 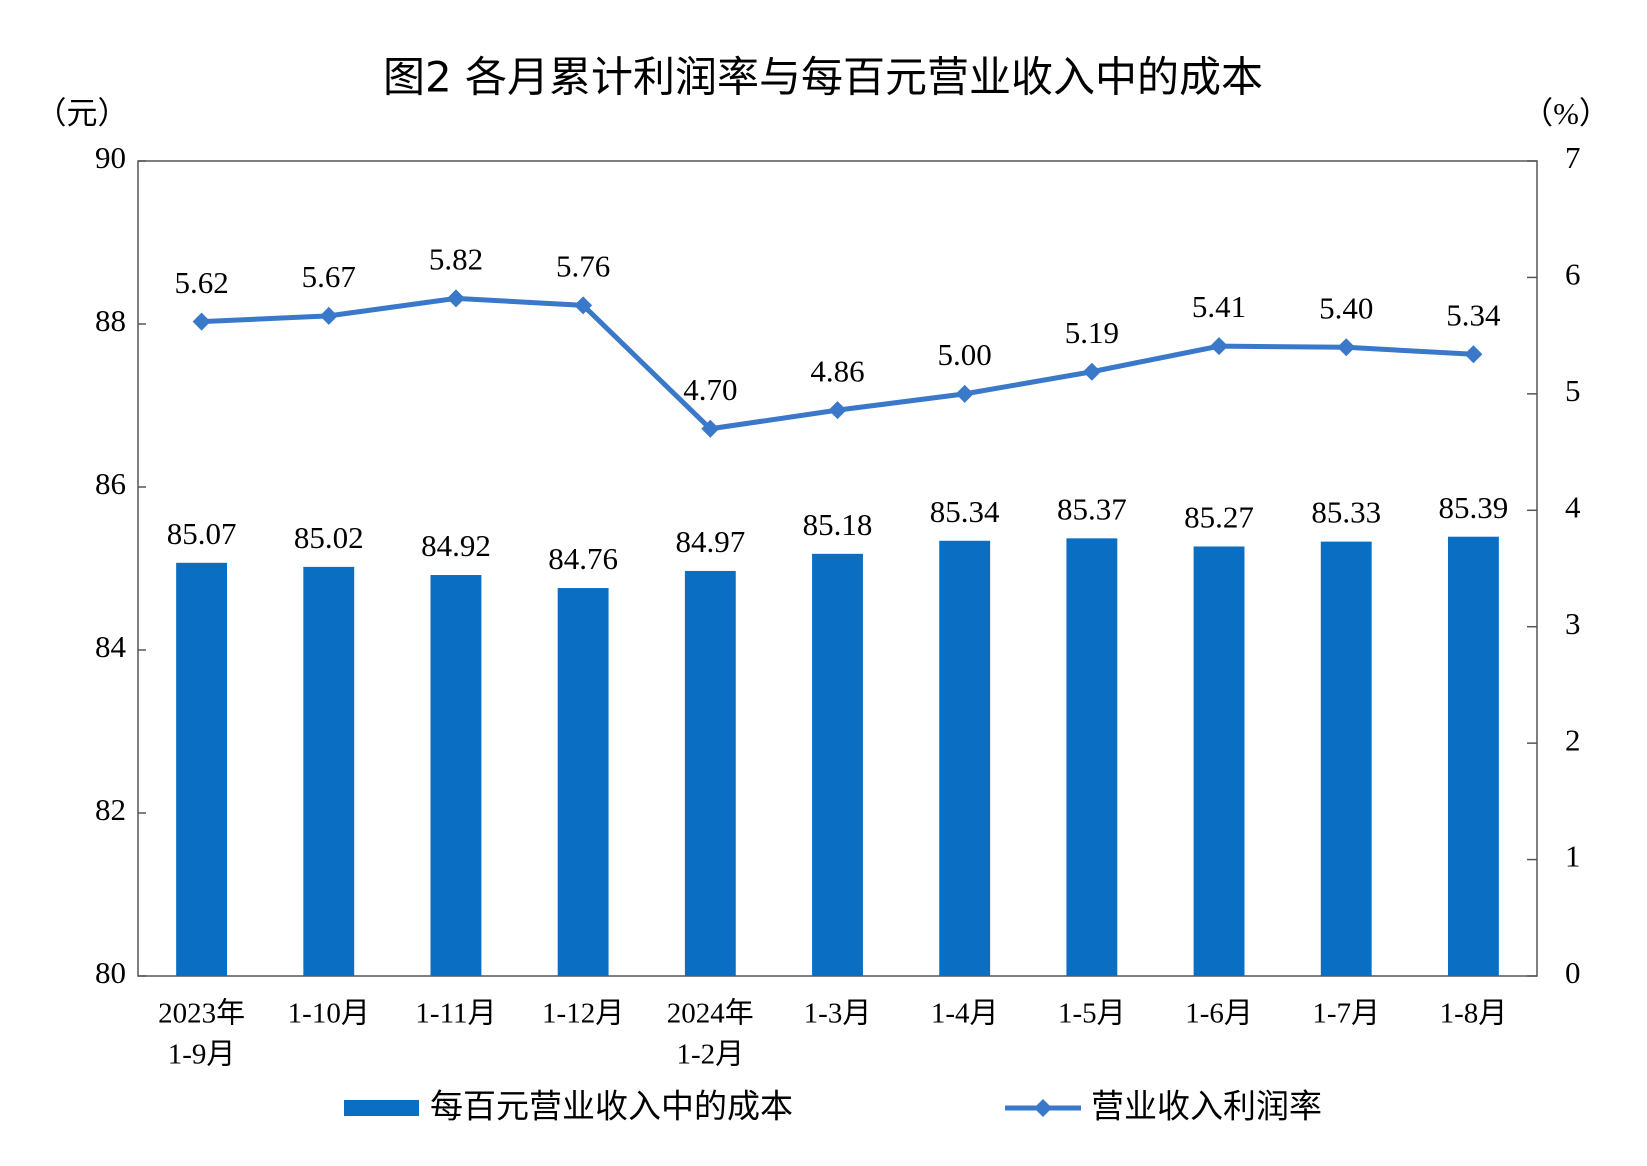 What do you see at coordinates (1566, 113) in the screenshot?
I see `y2-axis-label: （%）` at bounding box center [1566, 113].